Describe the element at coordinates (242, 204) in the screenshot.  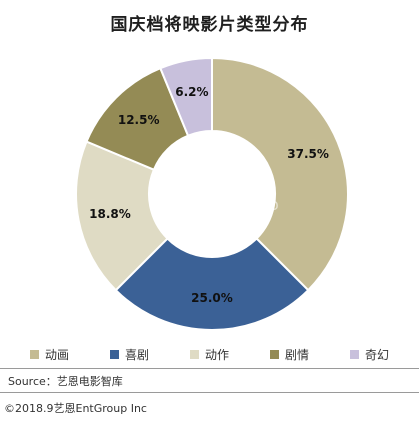
I see `watermark-en: entgroup` at that location.